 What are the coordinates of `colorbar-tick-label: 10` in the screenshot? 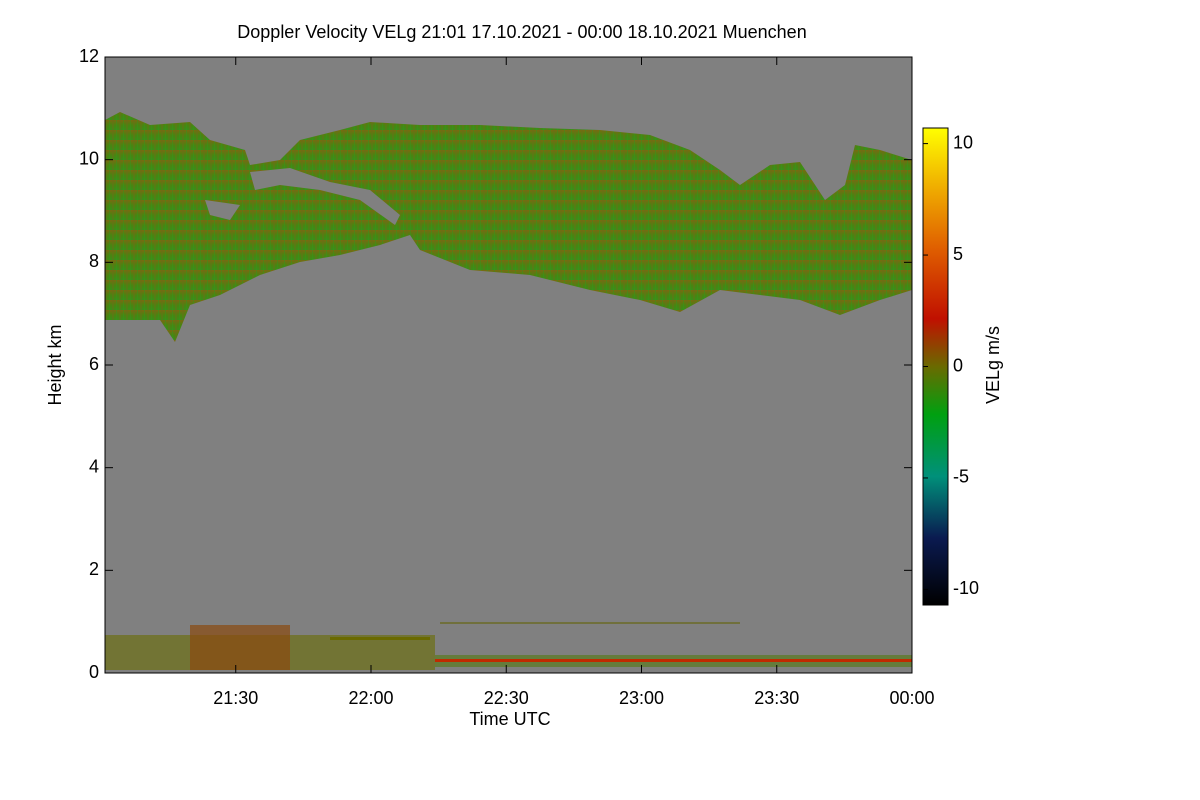 It's located at (963, 142).